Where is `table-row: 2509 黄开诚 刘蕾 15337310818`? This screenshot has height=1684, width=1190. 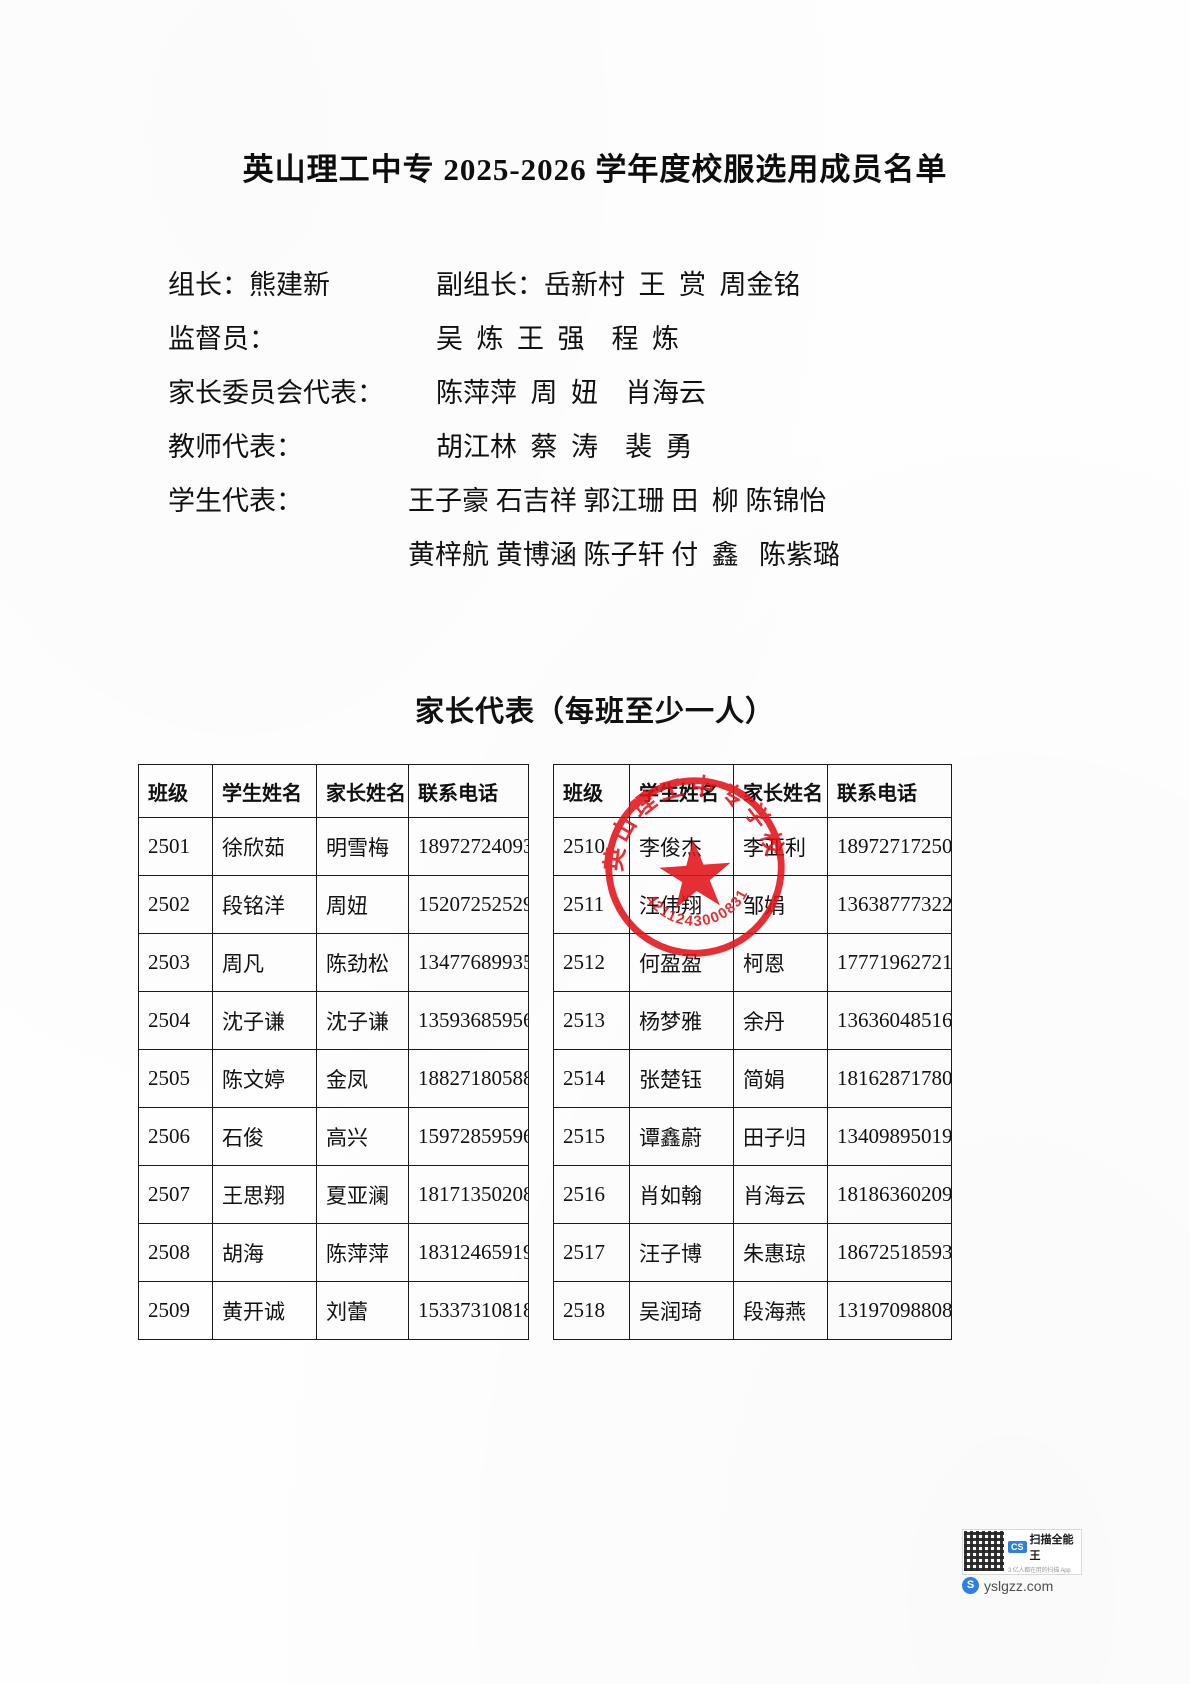
table-row: 2509 黄开诚 刘蕾 15337310818 is located at coordinates (333, 1310).